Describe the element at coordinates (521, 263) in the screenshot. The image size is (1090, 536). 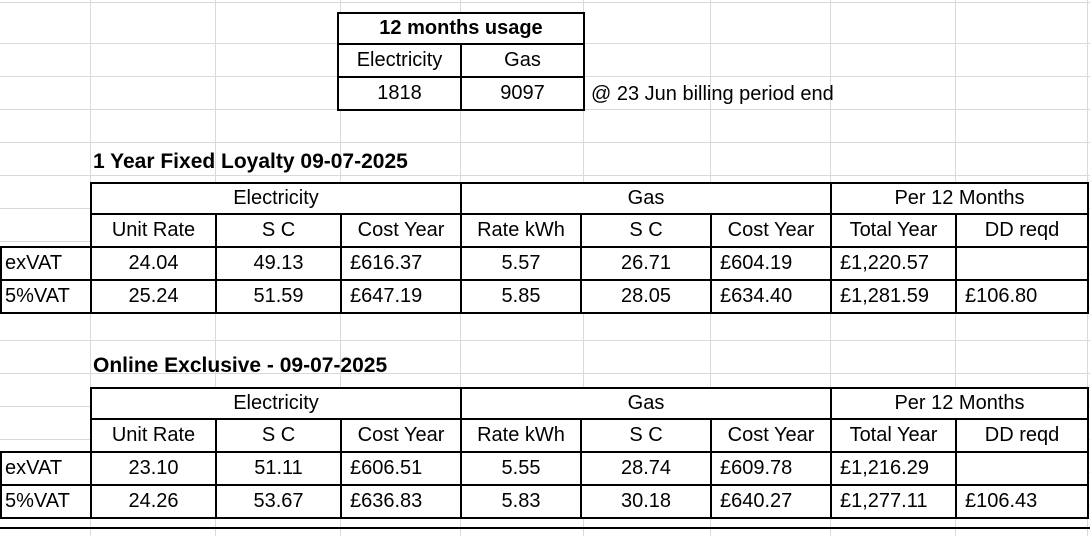
I see `data-cell: 5.57` at that location.